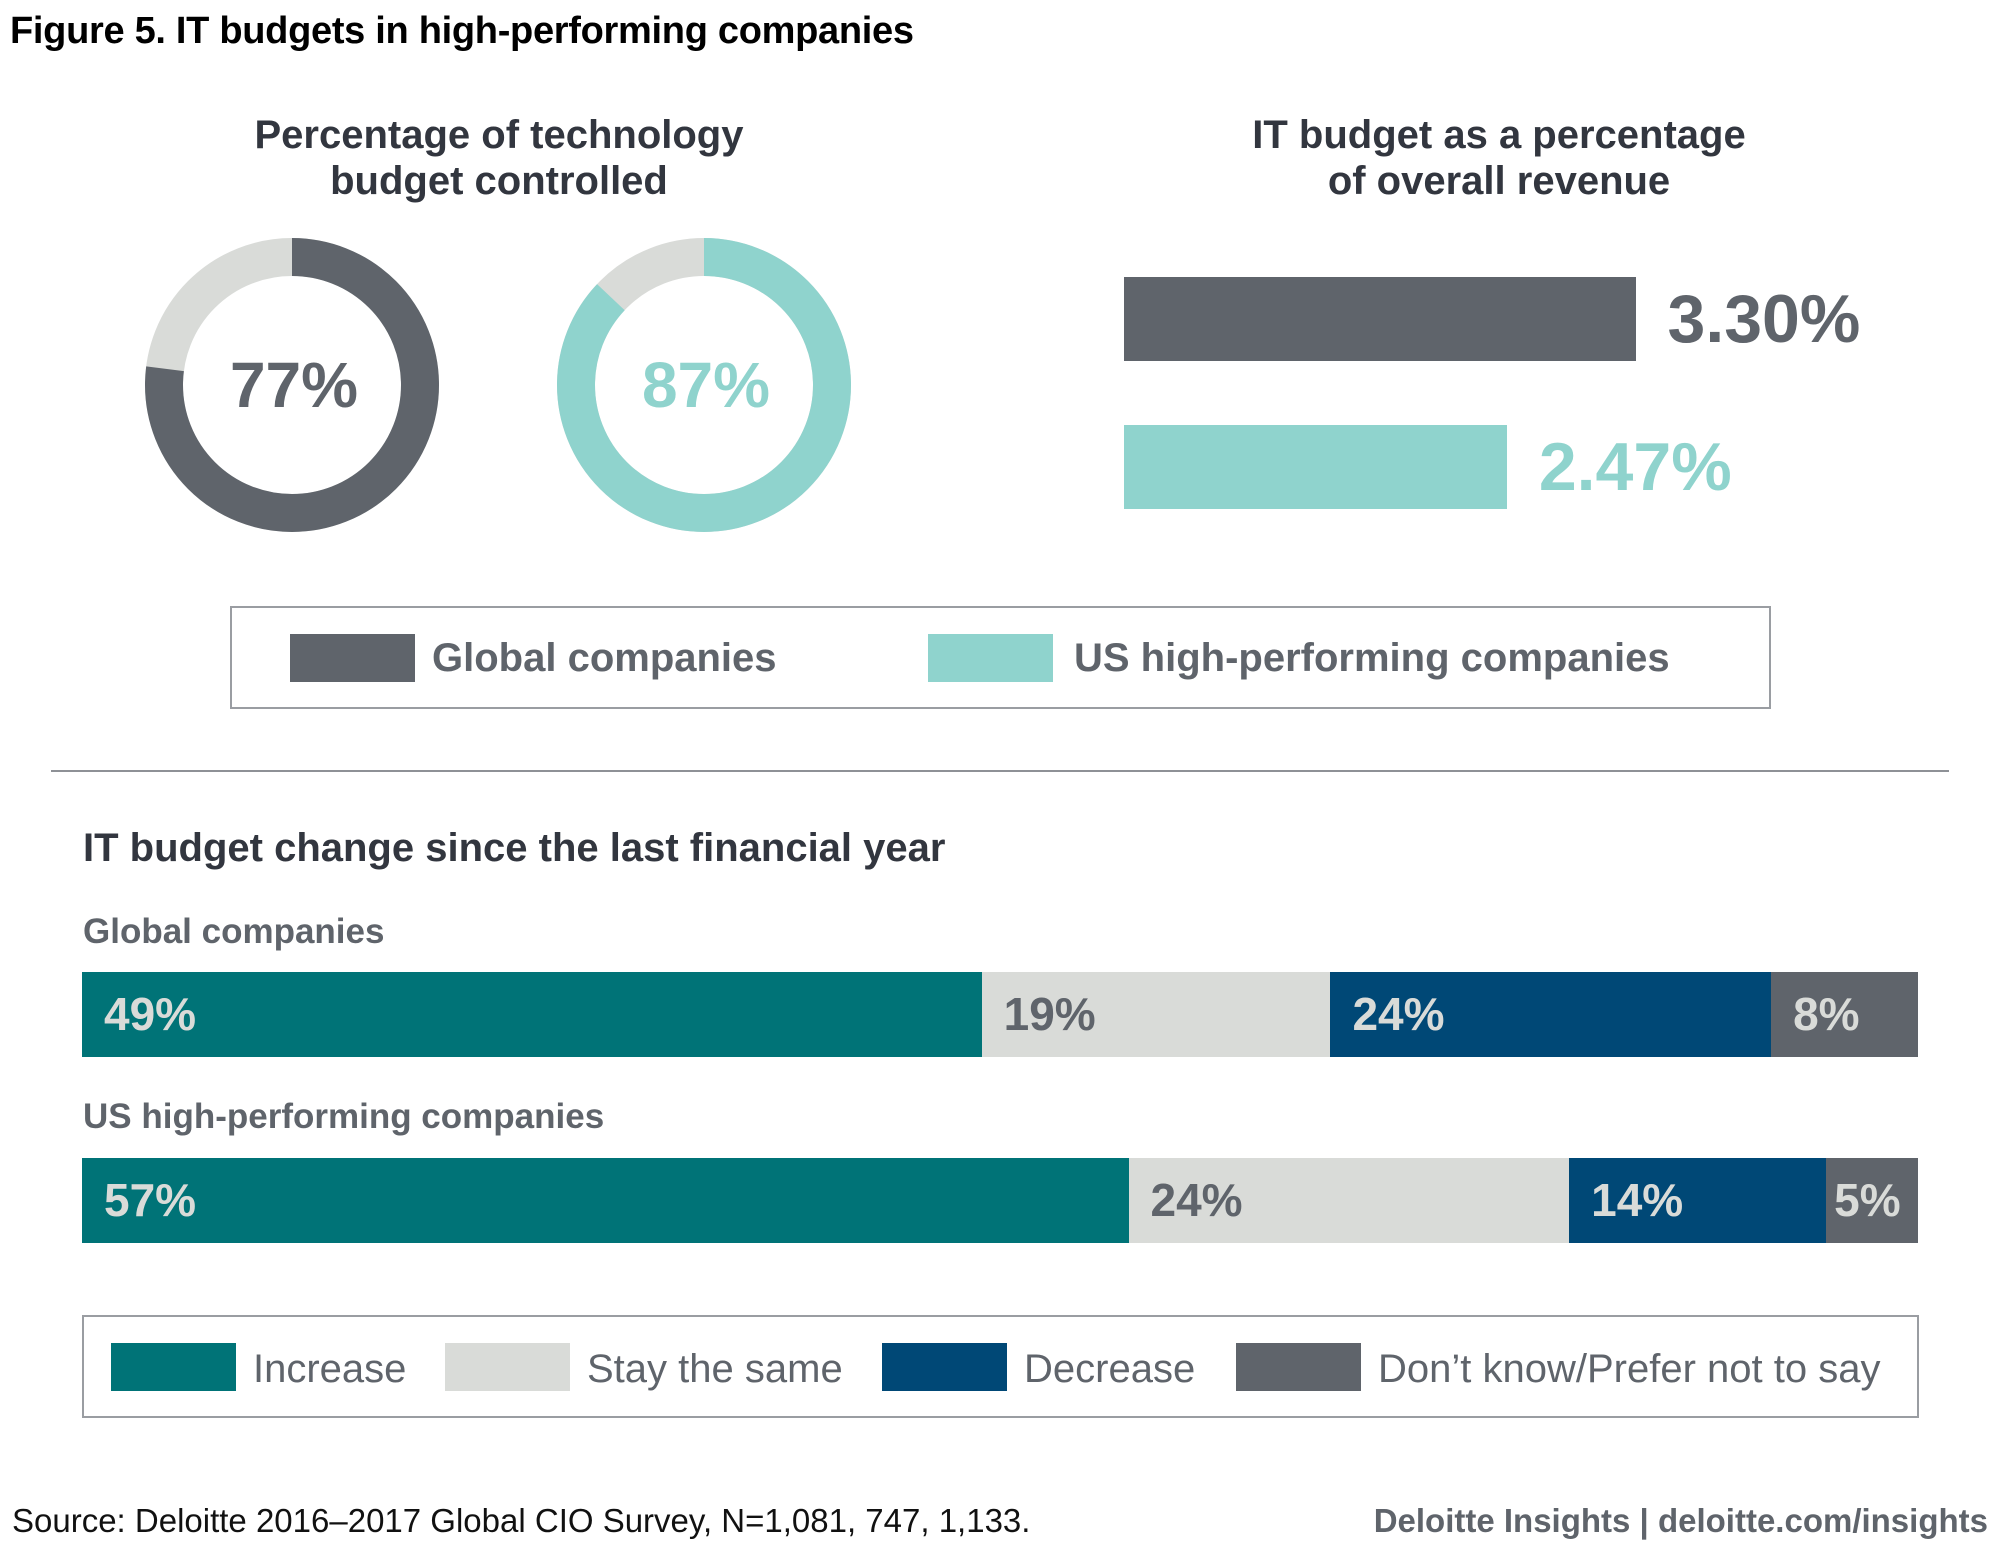  Describe the element at coordinates (1298, 1367) in the screenshot. I see `legend-swatch-dont-know` at that location.